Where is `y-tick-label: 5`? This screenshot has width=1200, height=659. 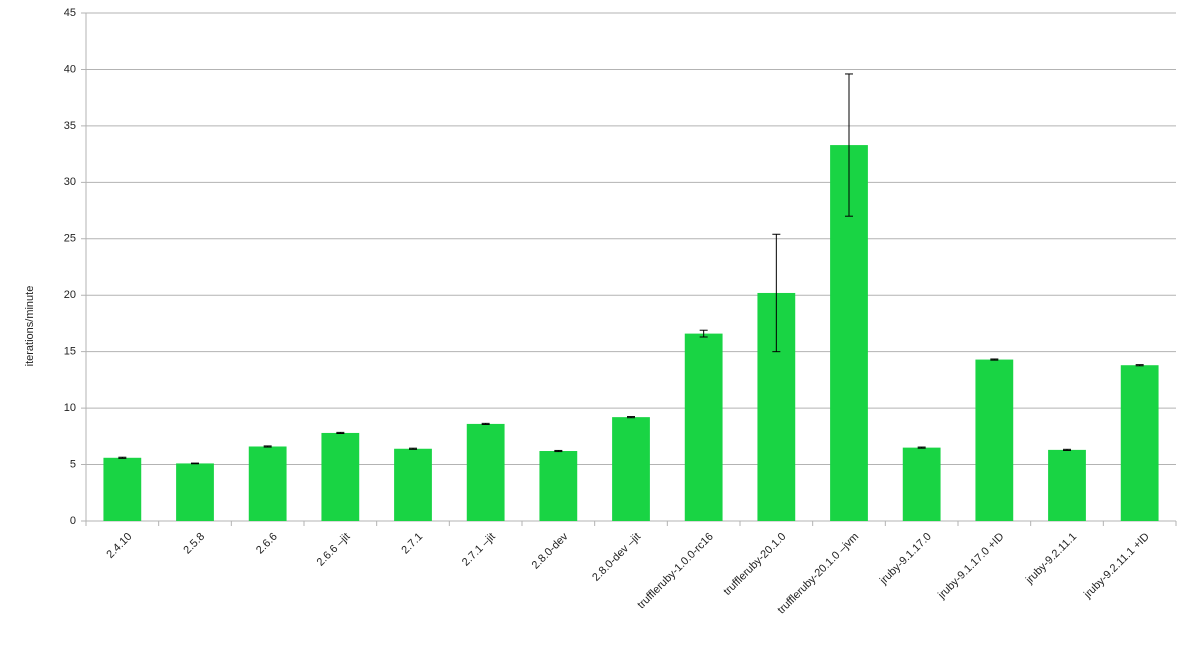 y-tick-label: 5 is located at coordinates (73, 464).